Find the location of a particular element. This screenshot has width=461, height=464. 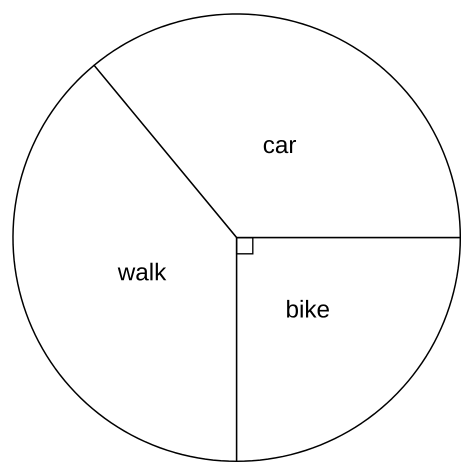

slice-label: bike is located at coordinates (307, 309).